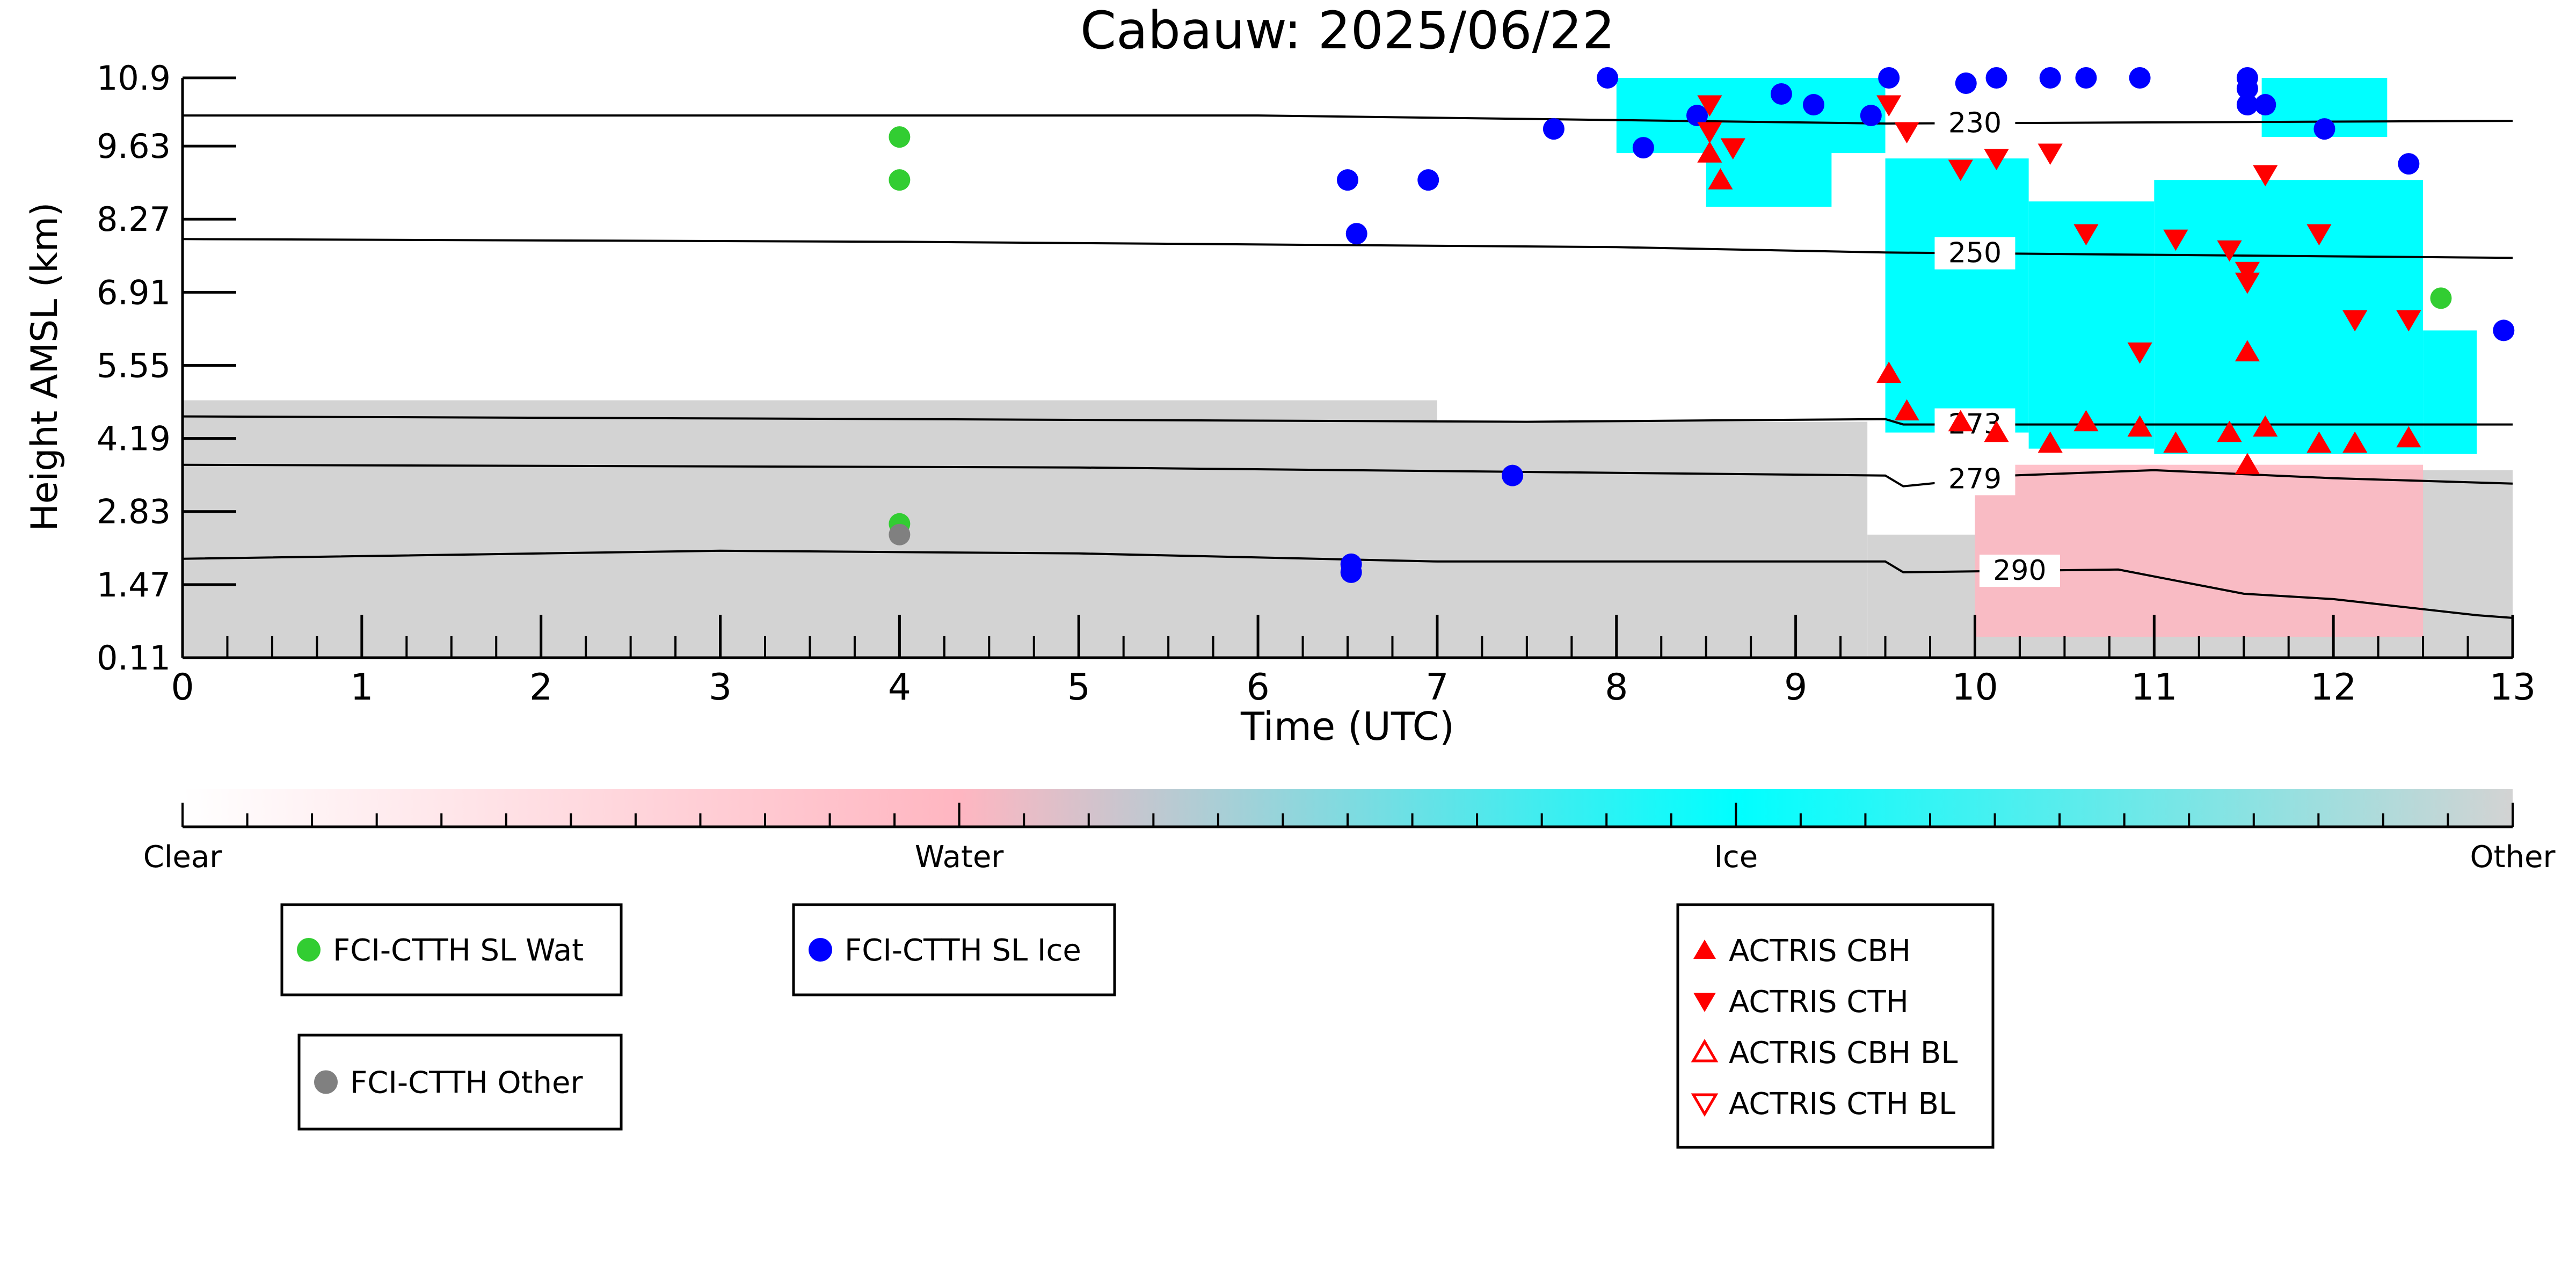 The image size is (2576, 1288). I want to click on legend-marker-fci-ctth-sl-wat, so click(309, 950).